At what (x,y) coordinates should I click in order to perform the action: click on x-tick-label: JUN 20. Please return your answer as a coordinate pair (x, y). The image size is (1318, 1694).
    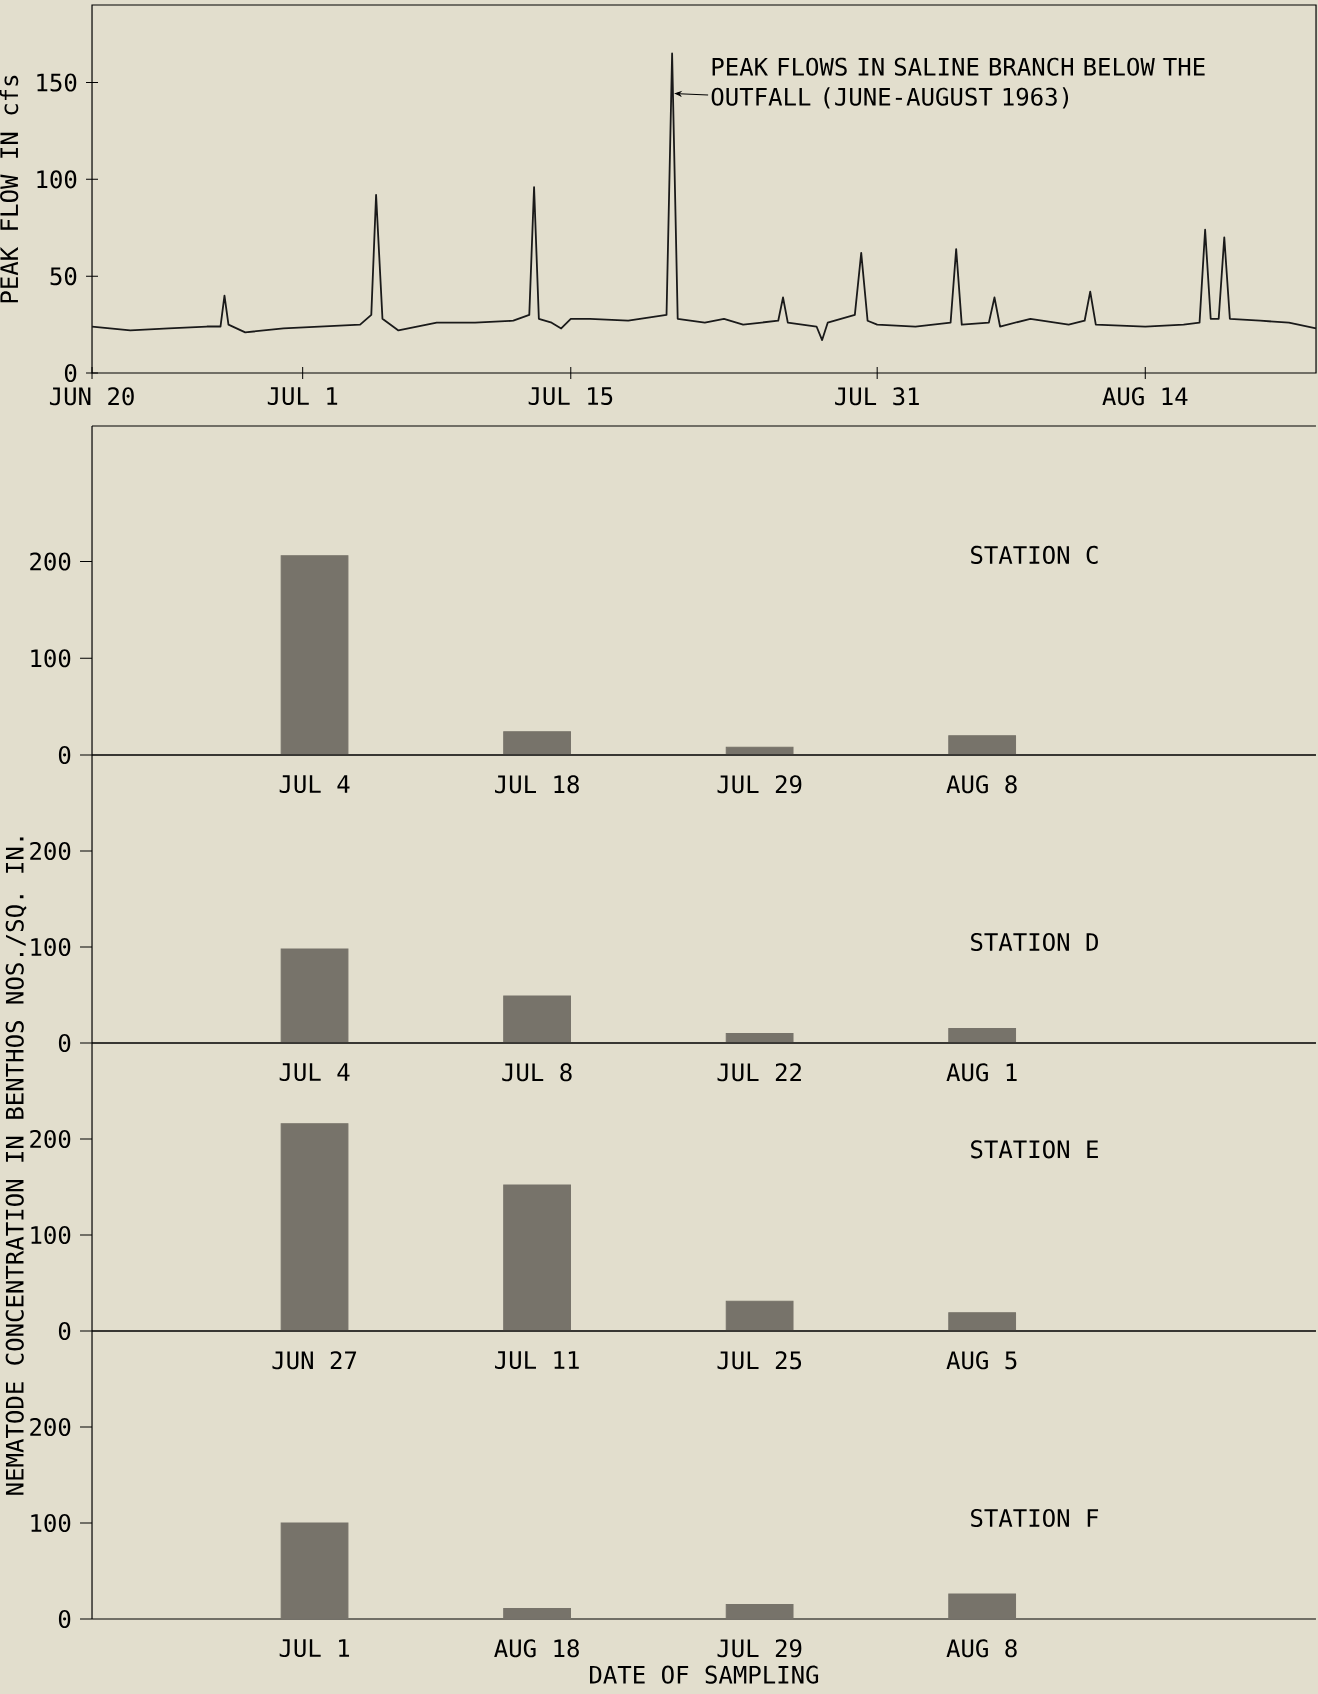
    Looking at the image, I should click on (91, 396).